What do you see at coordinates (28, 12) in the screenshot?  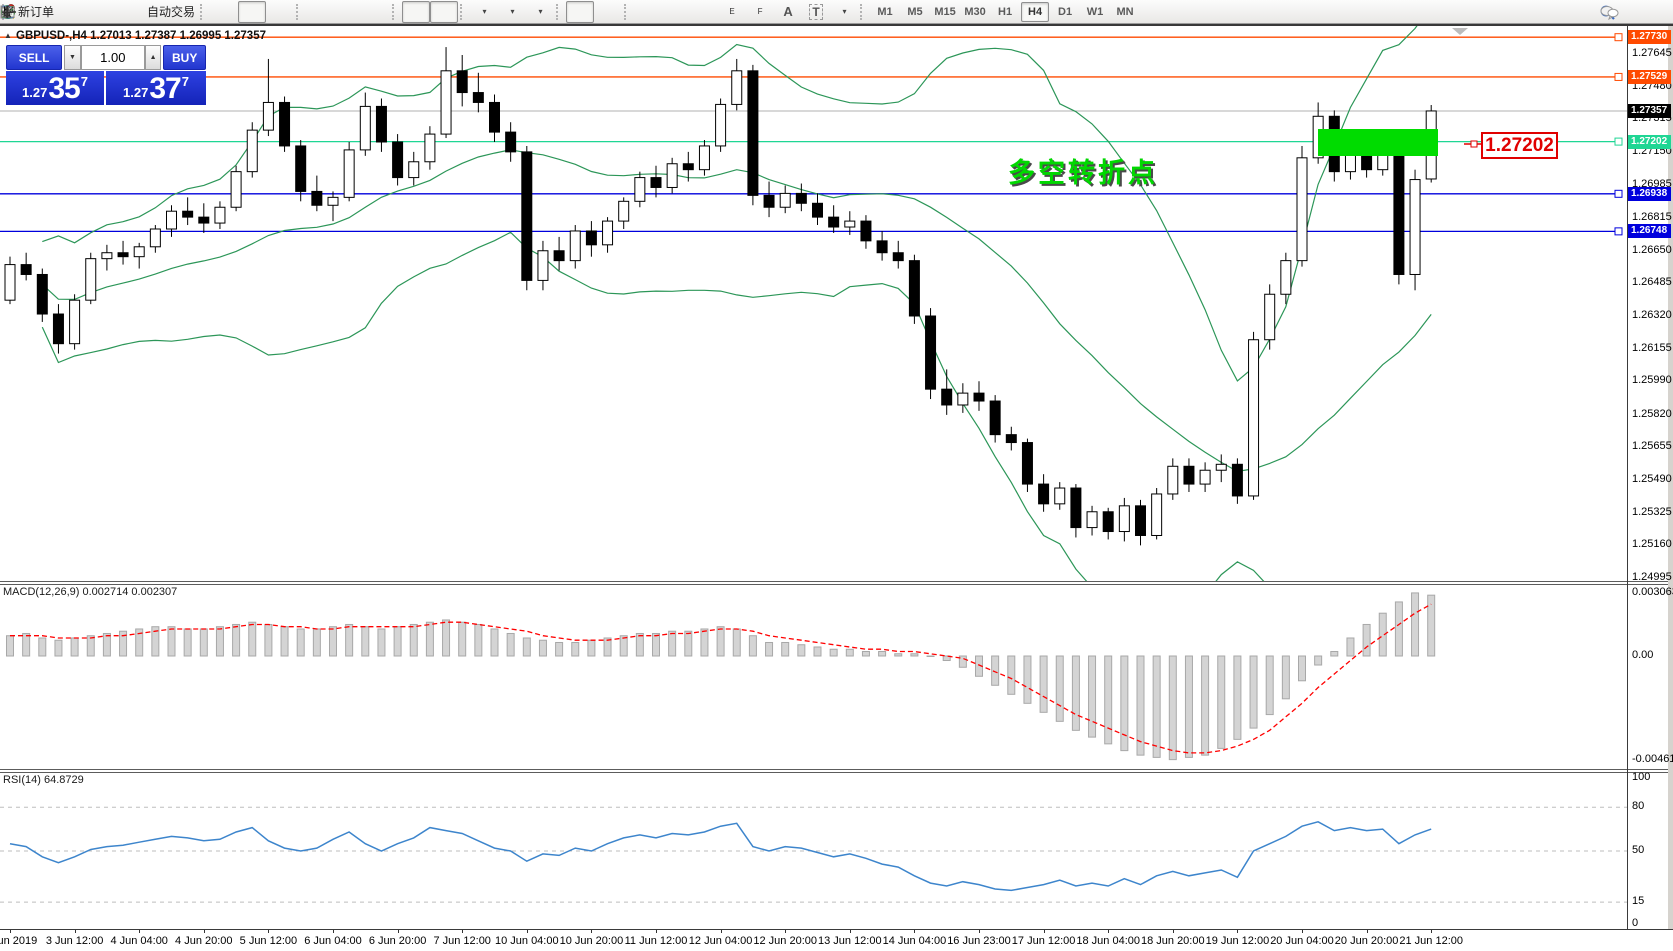 I see `new-order-button: 新订单` at bounding box center [28, 12].